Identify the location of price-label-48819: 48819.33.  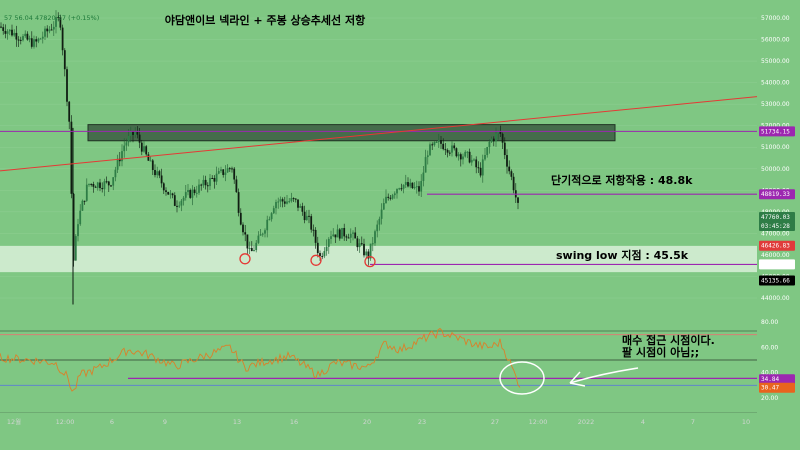
(775, 194).